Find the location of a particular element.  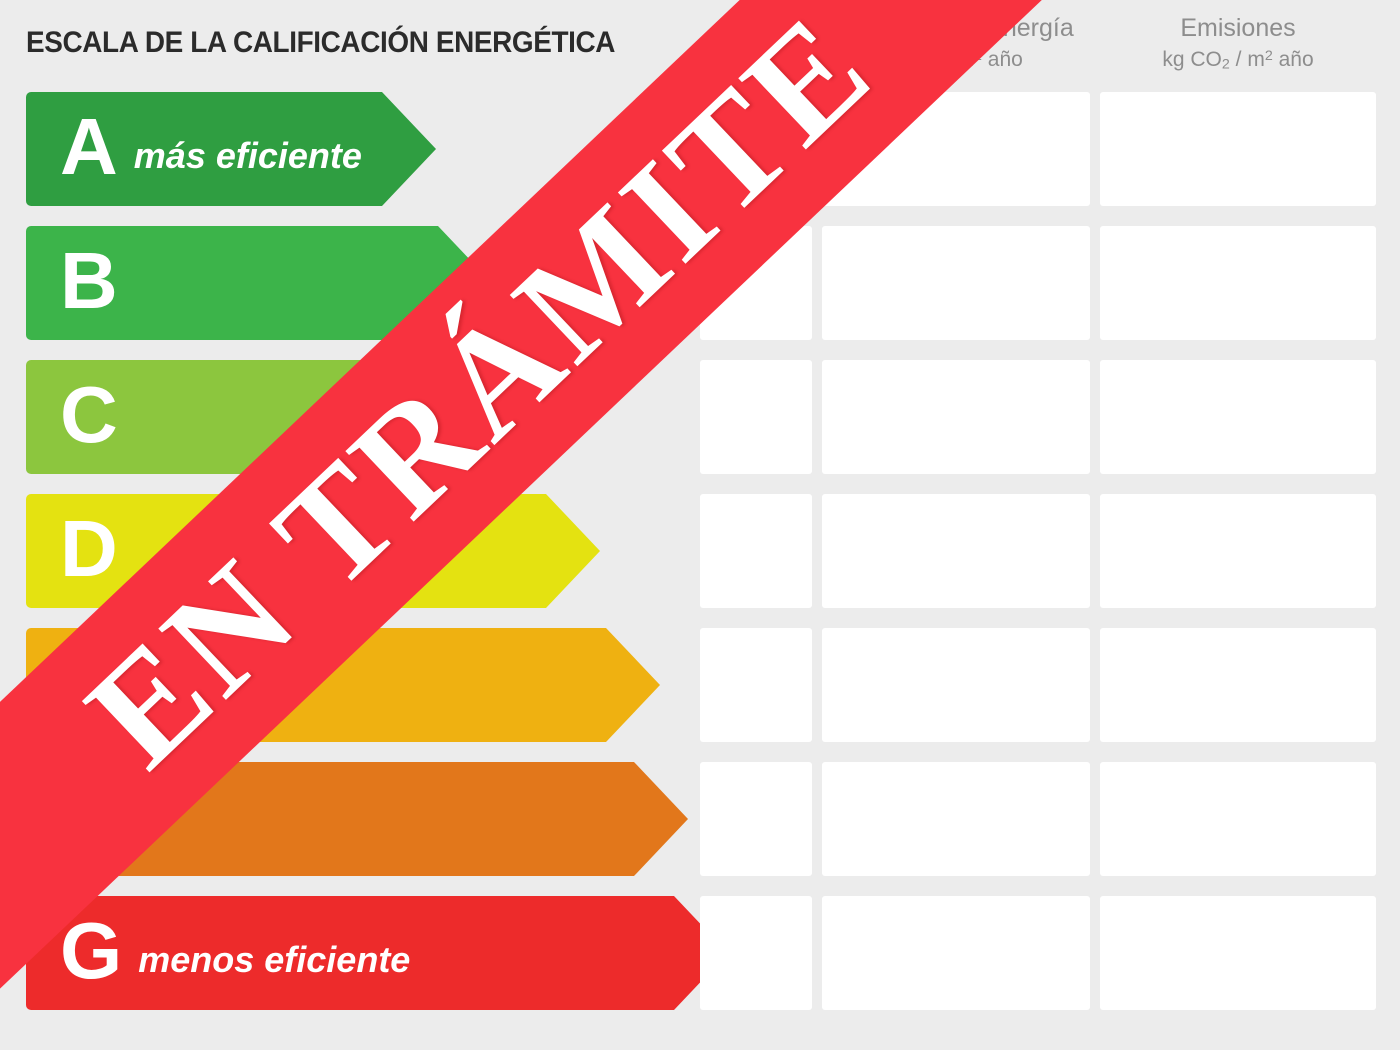

cell-spacer-c is located at coordinates (756, 417).